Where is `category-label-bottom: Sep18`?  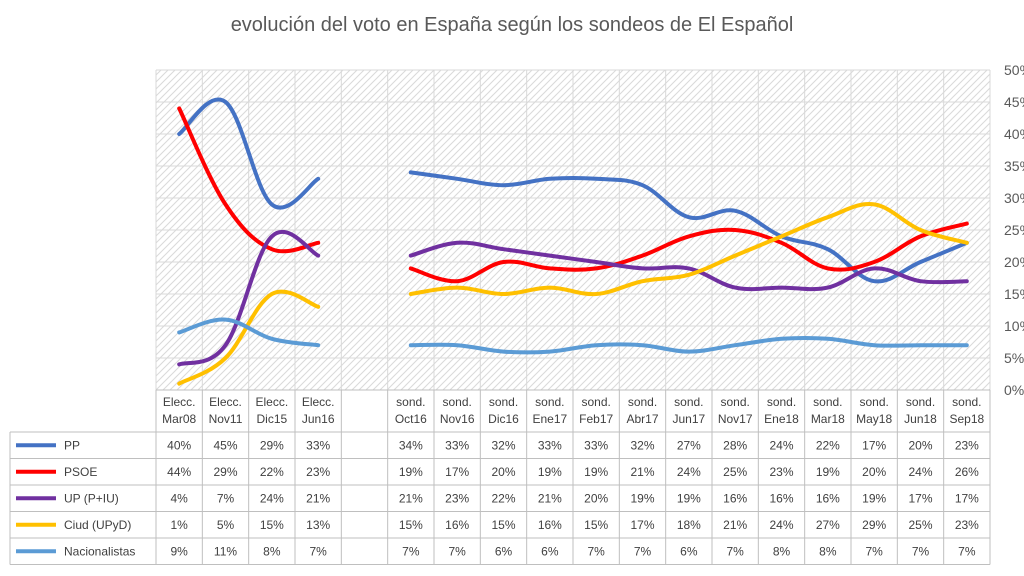
category-label-bottom: Sep18 is located at coordinates (966, 419).